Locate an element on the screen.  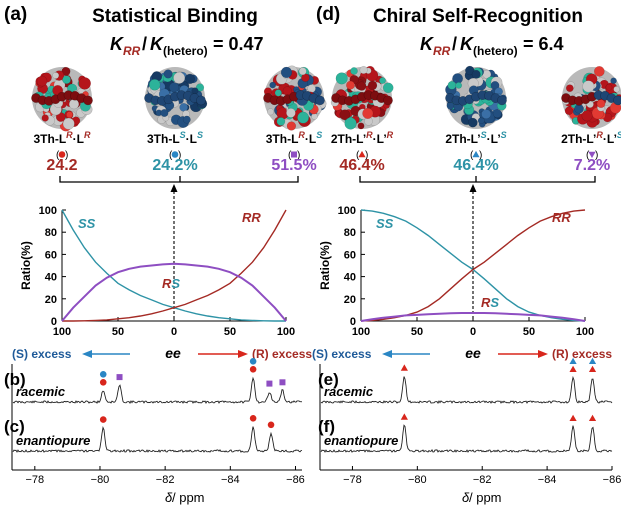
nmr-trace-label: enantiopure is located at coordinates (361, 440).